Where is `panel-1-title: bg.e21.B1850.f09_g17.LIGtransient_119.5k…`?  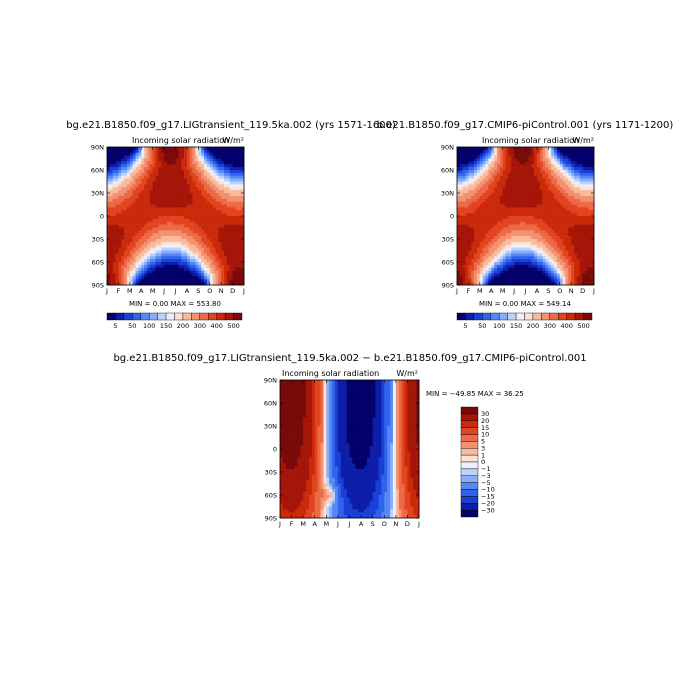
panel-1-title: bg.e21.B1850.f09_g17.LIGtransient_119.5k… is located at coordinates (231, 125).